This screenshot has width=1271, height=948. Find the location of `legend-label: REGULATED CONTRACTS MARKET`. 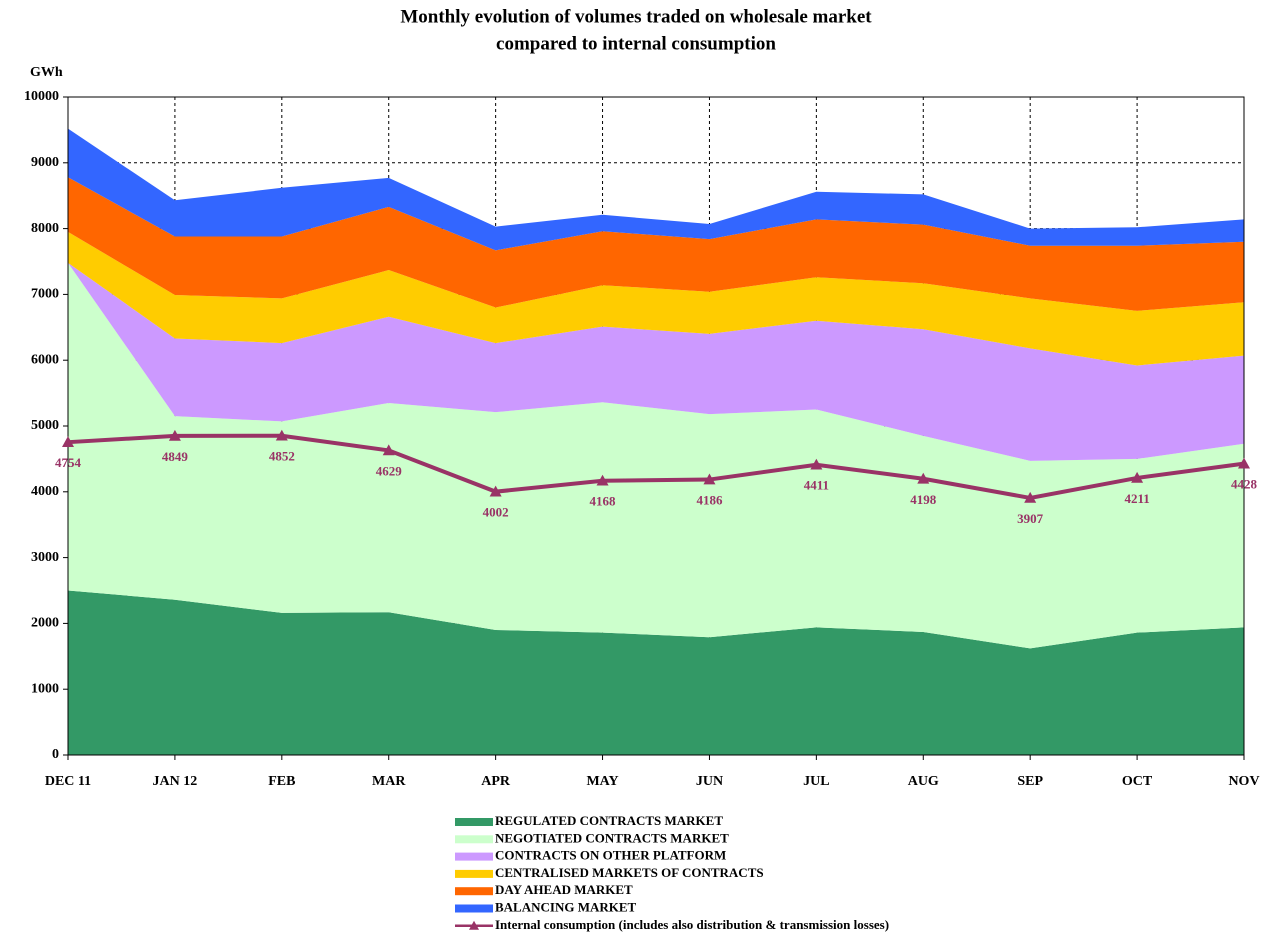

legend-label: REGULATED CONTRACTS MARKET is located at coordinates (609, 820).